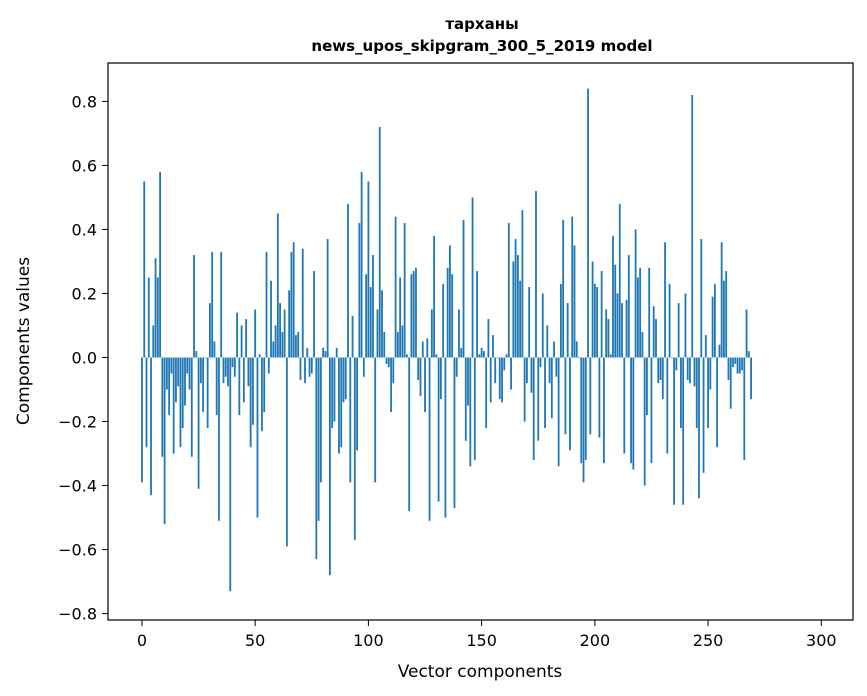  Describe the element at coordinates (708, 640) in the screenshot. I see `x-tick-label: 250` at that location.